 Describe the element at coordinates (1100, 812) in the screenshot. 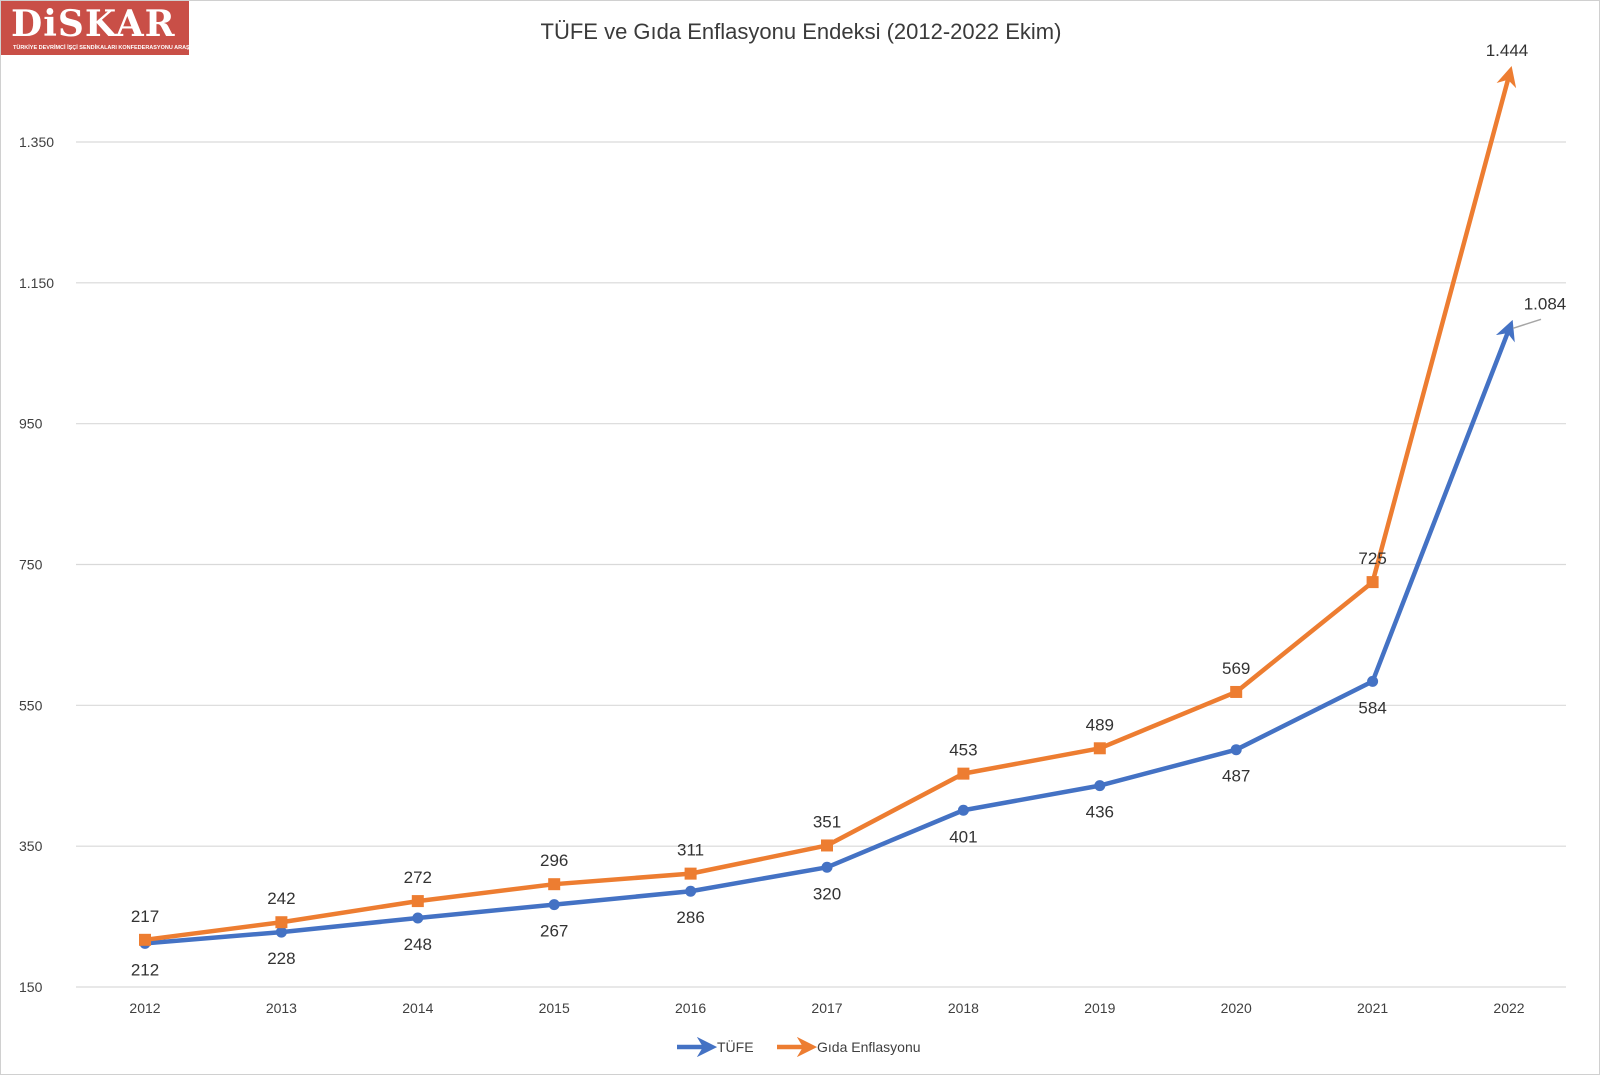

I see `data-label: 436` at that location.